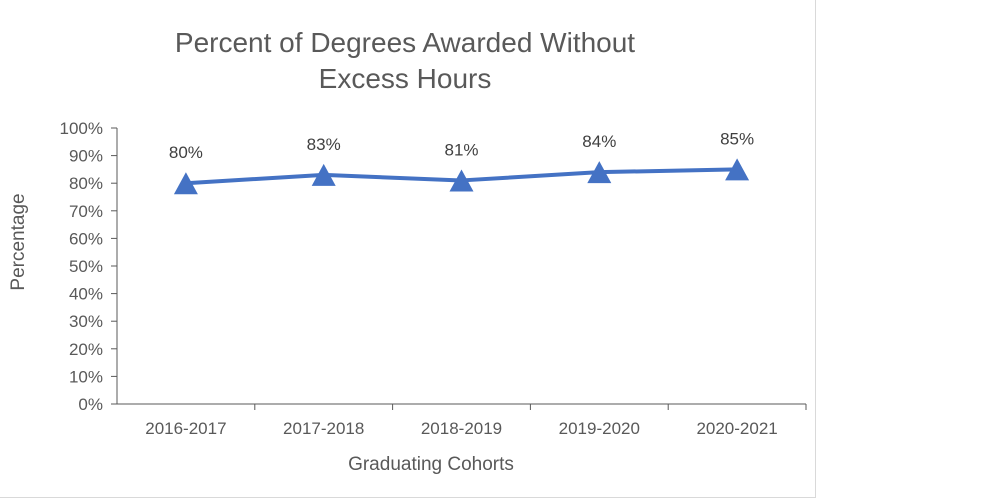 The height and width of the screenshot is (500, 1000). I want to click on data-label: 83%, so click(324, 144).